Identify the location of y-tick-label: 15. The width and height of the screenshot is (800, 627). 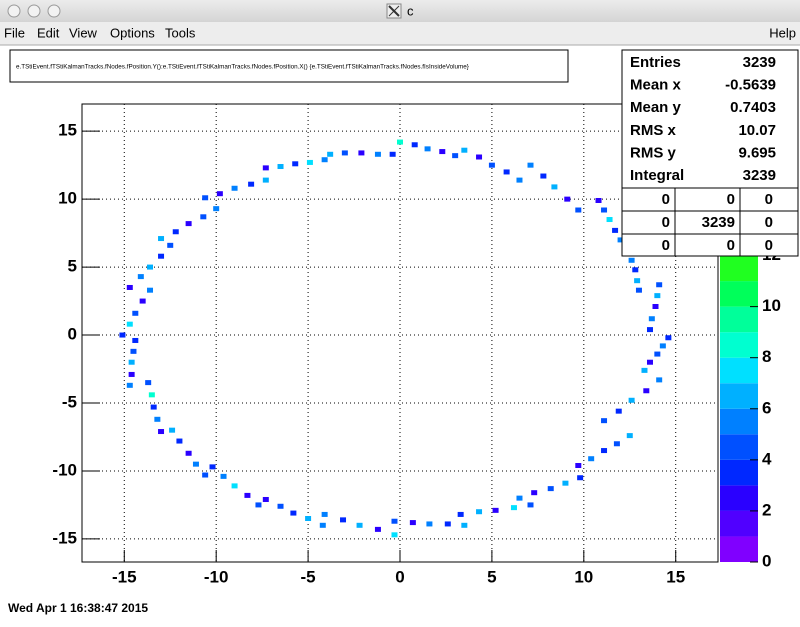
(67, 130).